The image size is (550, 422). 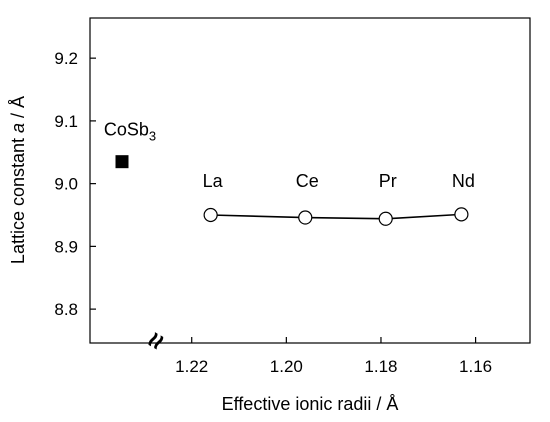 I want to click on point-label-la: La, so click(x=213, y=181).